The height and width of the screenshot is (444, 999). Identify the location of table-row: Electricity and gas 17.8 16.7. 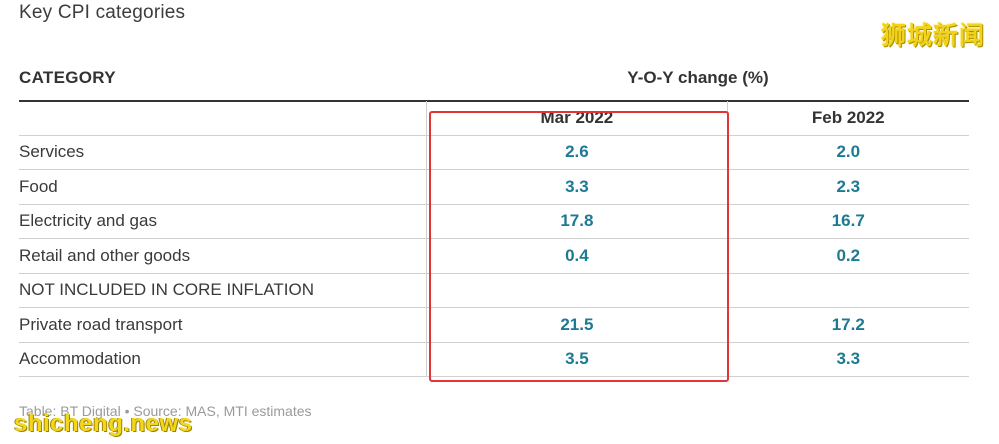
(494, 221).